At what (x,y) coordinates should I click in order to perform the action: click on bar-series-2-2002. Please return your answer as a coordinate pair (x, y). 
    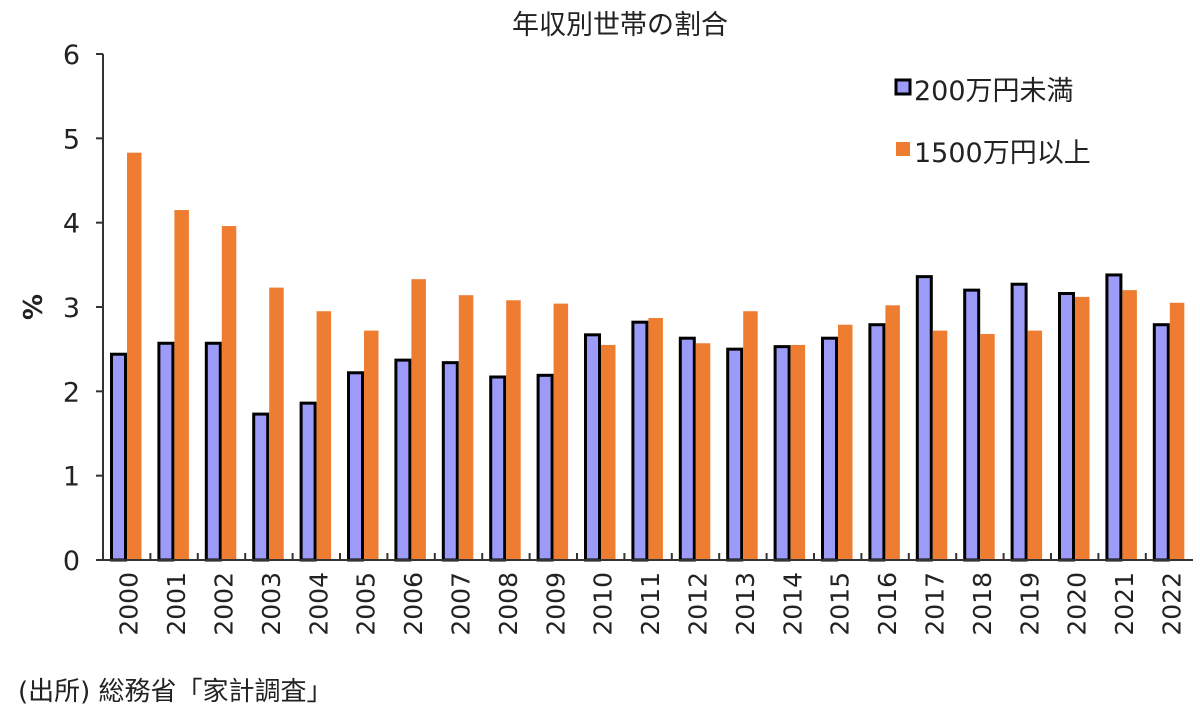
    Looking at the image, I should click on (229, 393).